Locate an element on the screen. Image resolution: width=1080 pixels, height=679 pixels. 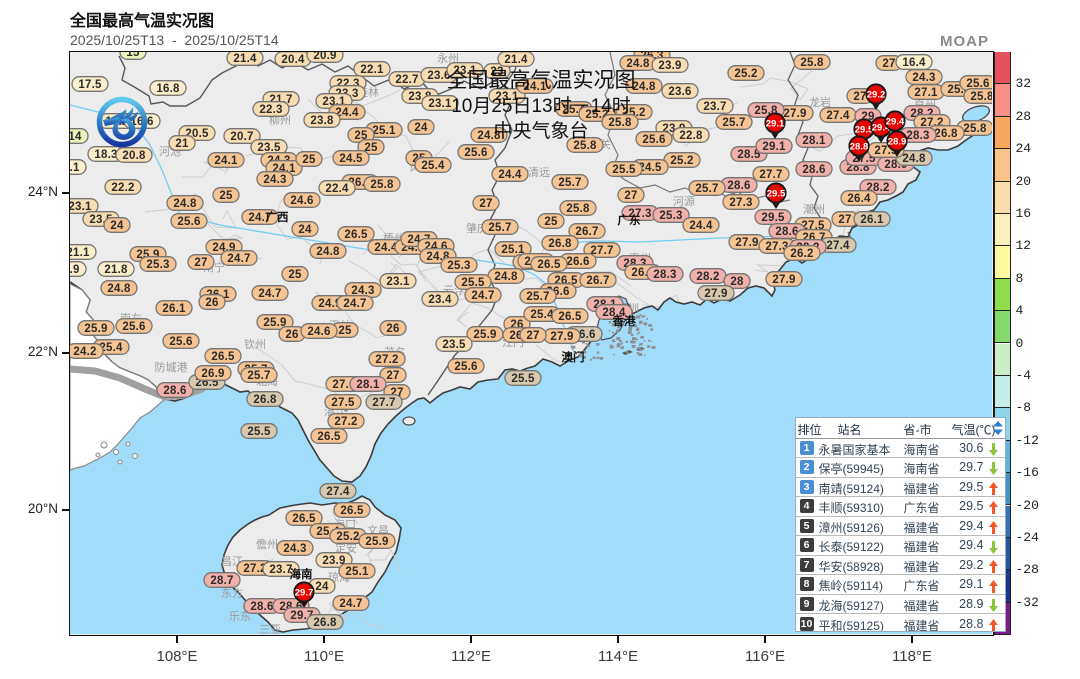
svg-text: 27.4 is located at coordinates (838, 116).